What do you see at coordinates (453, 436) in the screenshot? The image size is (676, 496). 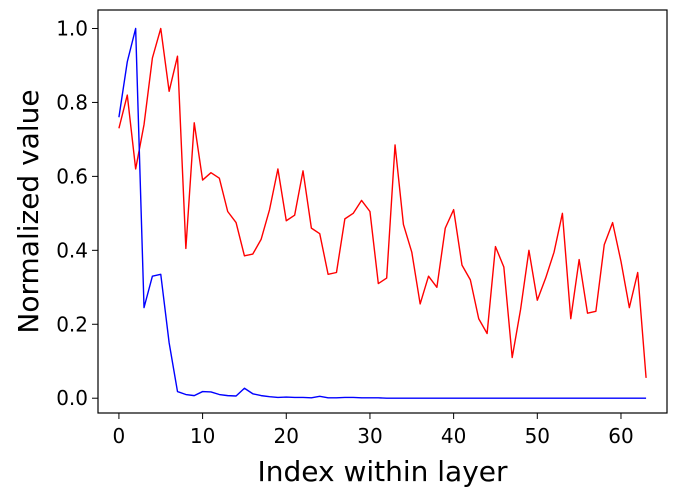 I see `x-tick-label: 40` at bounding box center [453, 436].